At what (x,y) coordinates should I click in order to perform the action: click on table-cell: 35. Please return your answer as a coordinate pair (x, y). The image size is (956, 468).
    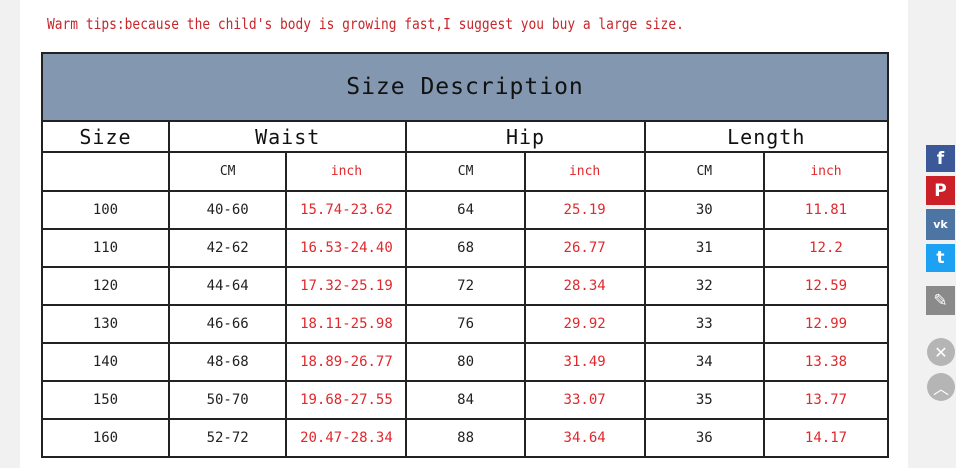
    Looking at the image, I should click on (704, 400).